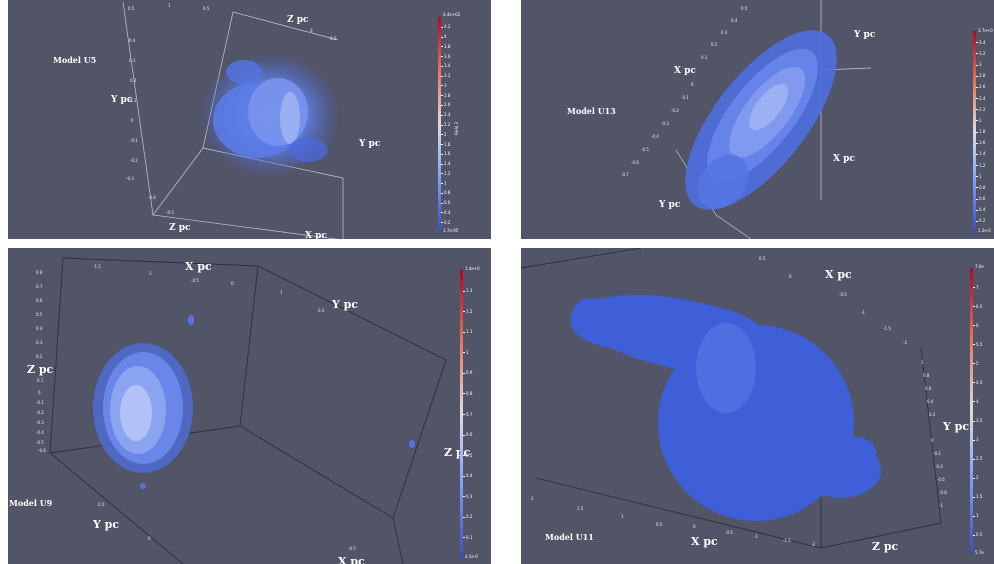 The height and width of the screenshot is (564, 994). I want to click on colorbar-tick-label: 0.4, so click(982, 210).